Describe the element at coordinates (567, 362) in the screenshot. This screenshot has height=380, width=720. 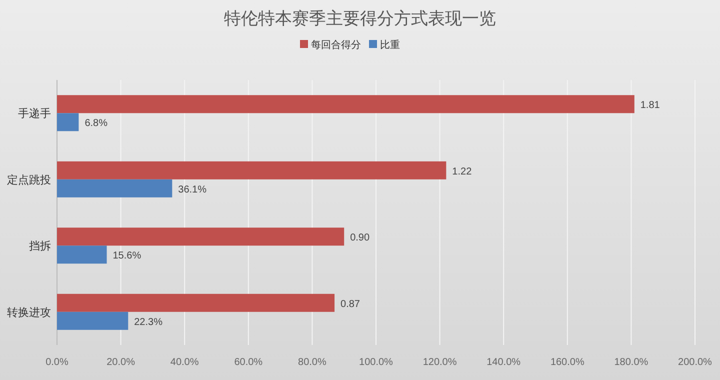
I see `x-tick-label: 160.0%` at that location.